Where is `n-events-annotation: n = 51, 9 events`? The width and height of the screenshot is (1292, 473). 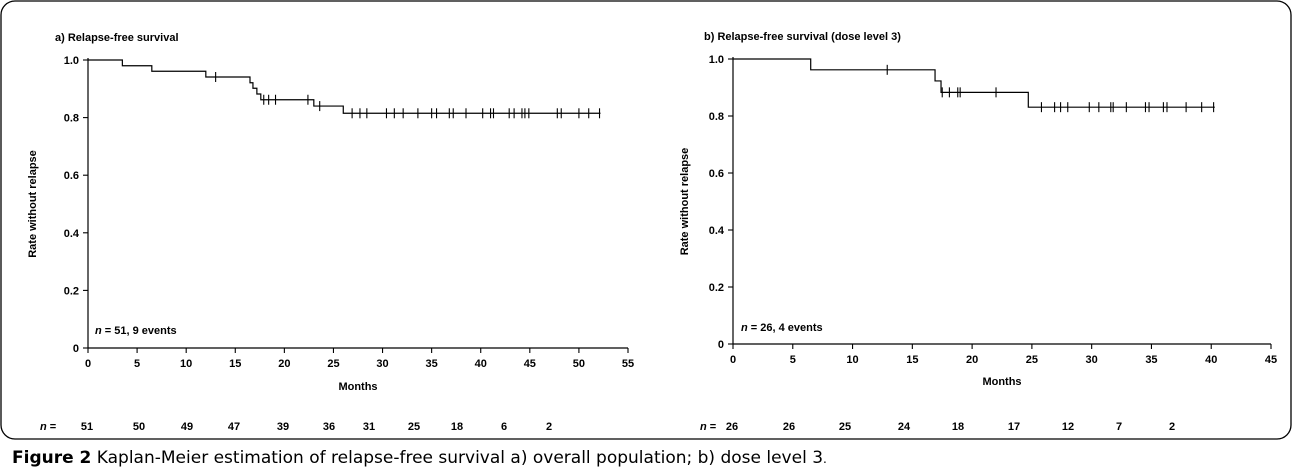 n-events-annotation: n = 51, 9 events is located at coordinates (136, 331).